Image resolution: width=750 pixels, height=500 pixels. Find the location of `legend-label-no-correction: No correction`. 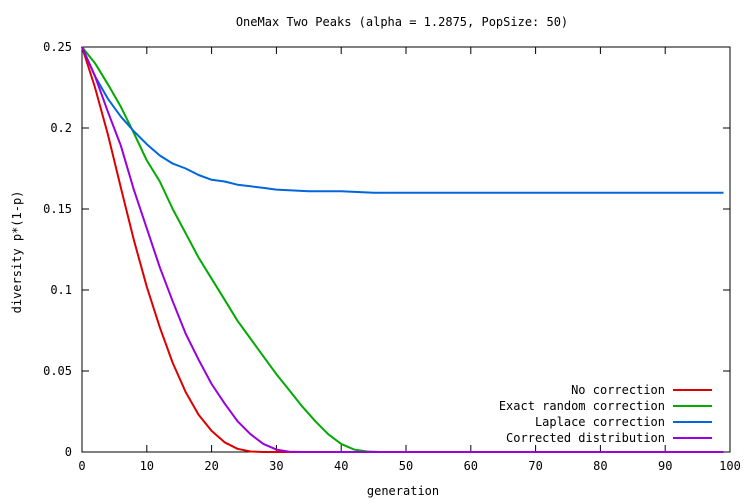

legend-label-no-correction: No correction is located at coordinates (618, 390).